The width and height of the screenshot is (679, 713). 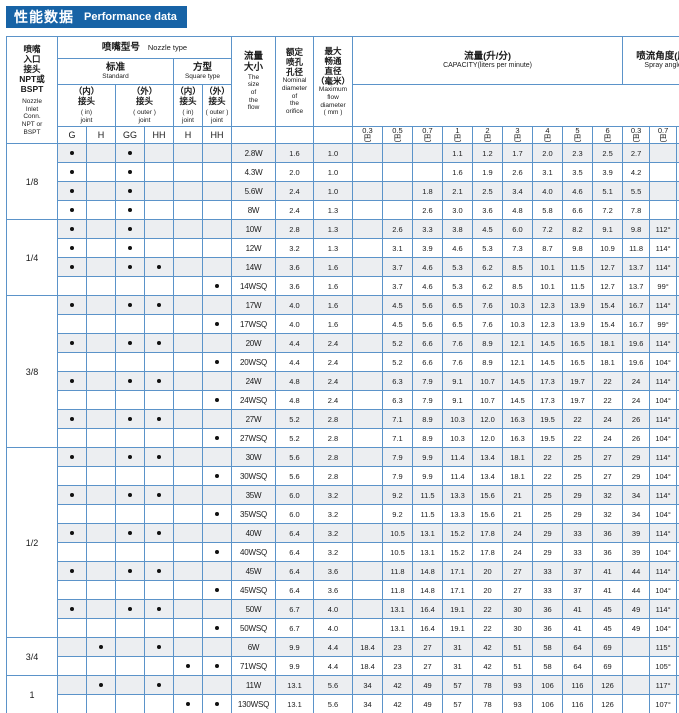 I want to click on capacity-cell-9: 34, so click(x=636, y=514).